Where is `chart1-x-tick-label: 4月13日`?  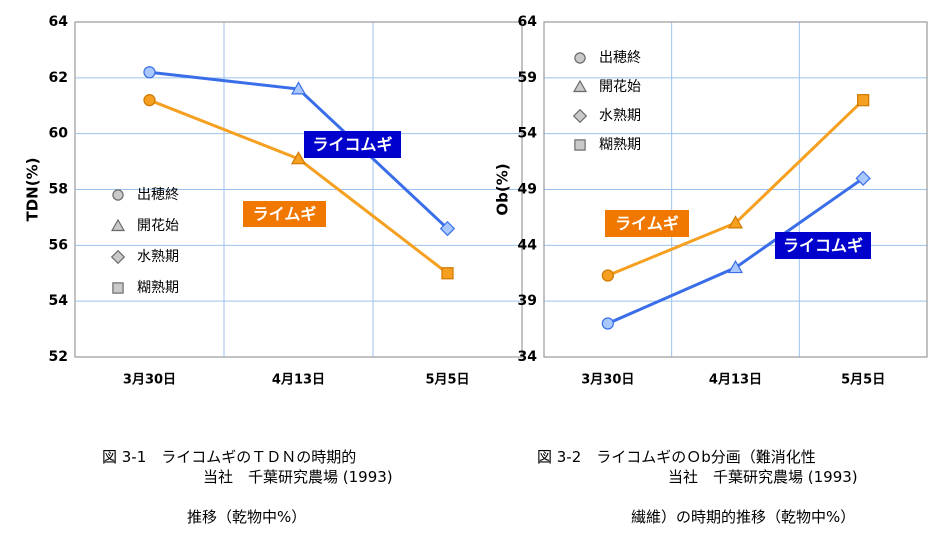 chart1-x-tick-label: 4月13日 is located at coordinates (298, 380).